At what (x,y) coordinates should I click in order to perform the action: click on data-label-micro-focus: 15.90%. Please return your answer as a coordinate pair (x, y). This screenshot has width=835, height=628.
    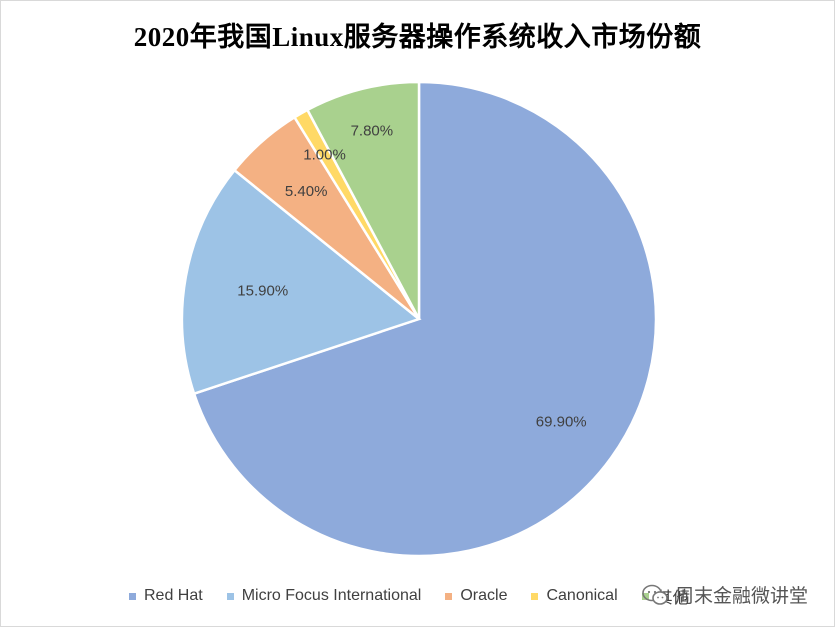
    Looking at the image, I should click on (262, 291).